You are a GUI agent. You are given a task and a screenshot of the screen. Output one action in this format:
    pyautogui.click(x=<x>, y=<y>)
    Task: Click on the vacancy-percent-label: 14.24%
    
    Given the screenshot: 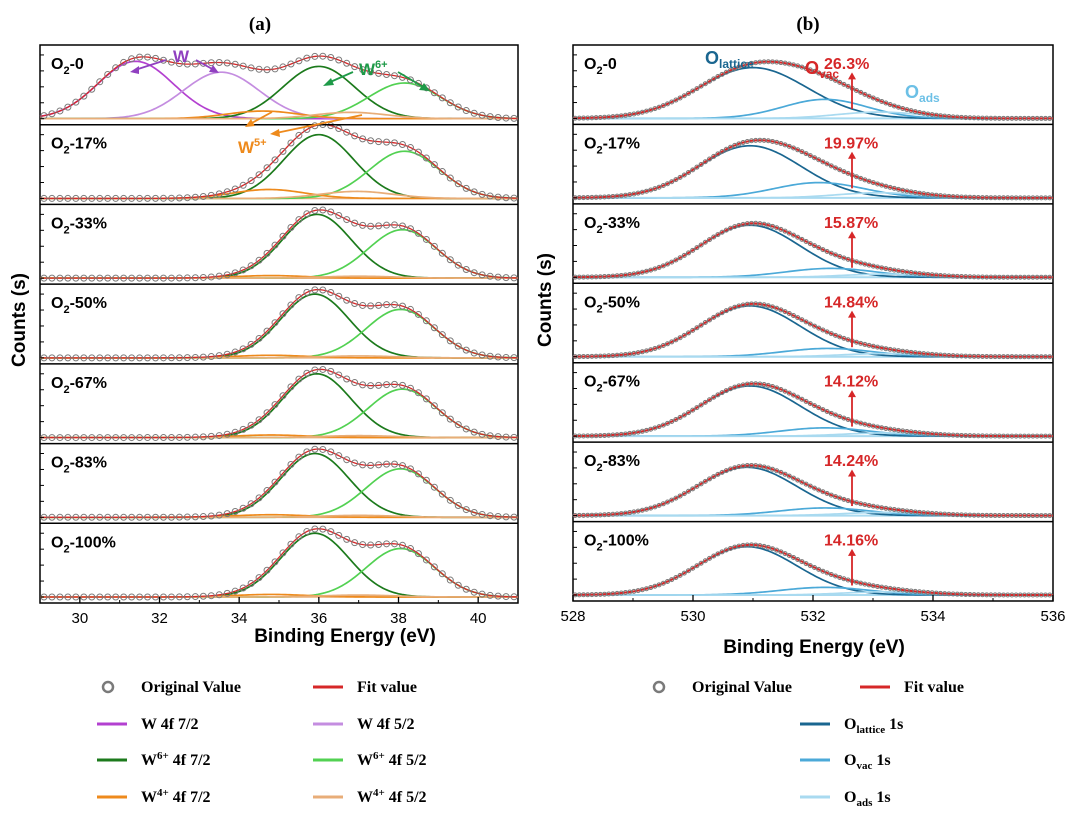 What is the action you would take?
    pyautogui.click(x=851, y=461)
    